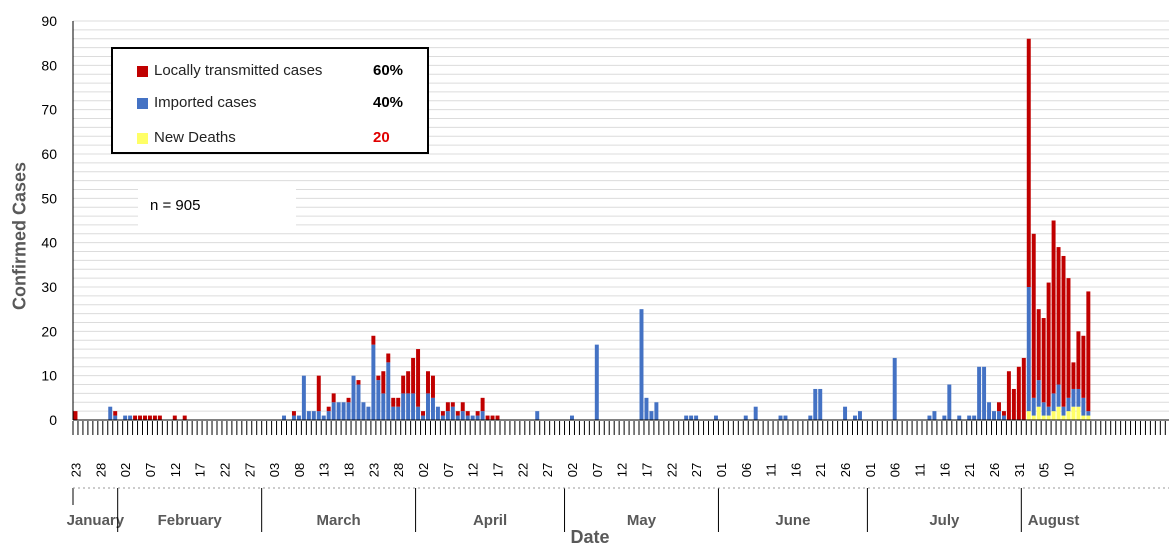  Describe the element at coordinates (944, 520) in the screenshot. I see `month-label: July` at that location.